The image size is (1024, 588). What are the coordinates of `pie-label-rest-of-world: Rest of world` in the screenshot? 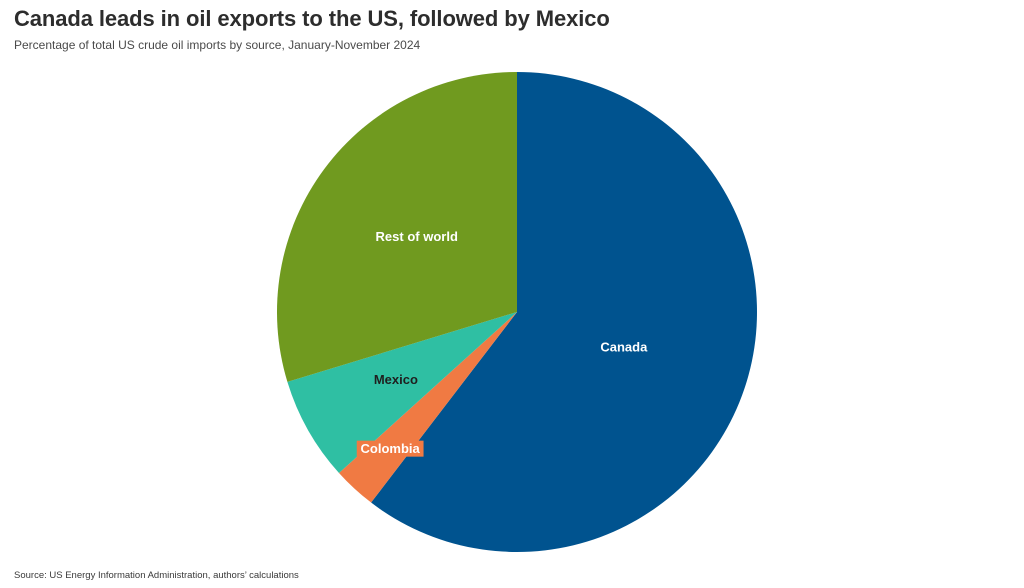 It's located at (417, 236).